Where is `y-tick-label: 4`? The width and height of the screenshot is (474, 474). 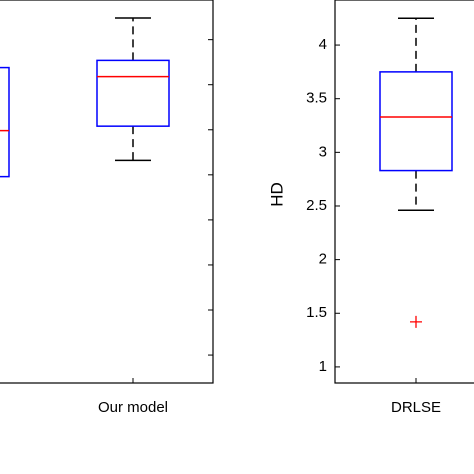 y-tick-label: 4 is located at coordinates (323, 44).